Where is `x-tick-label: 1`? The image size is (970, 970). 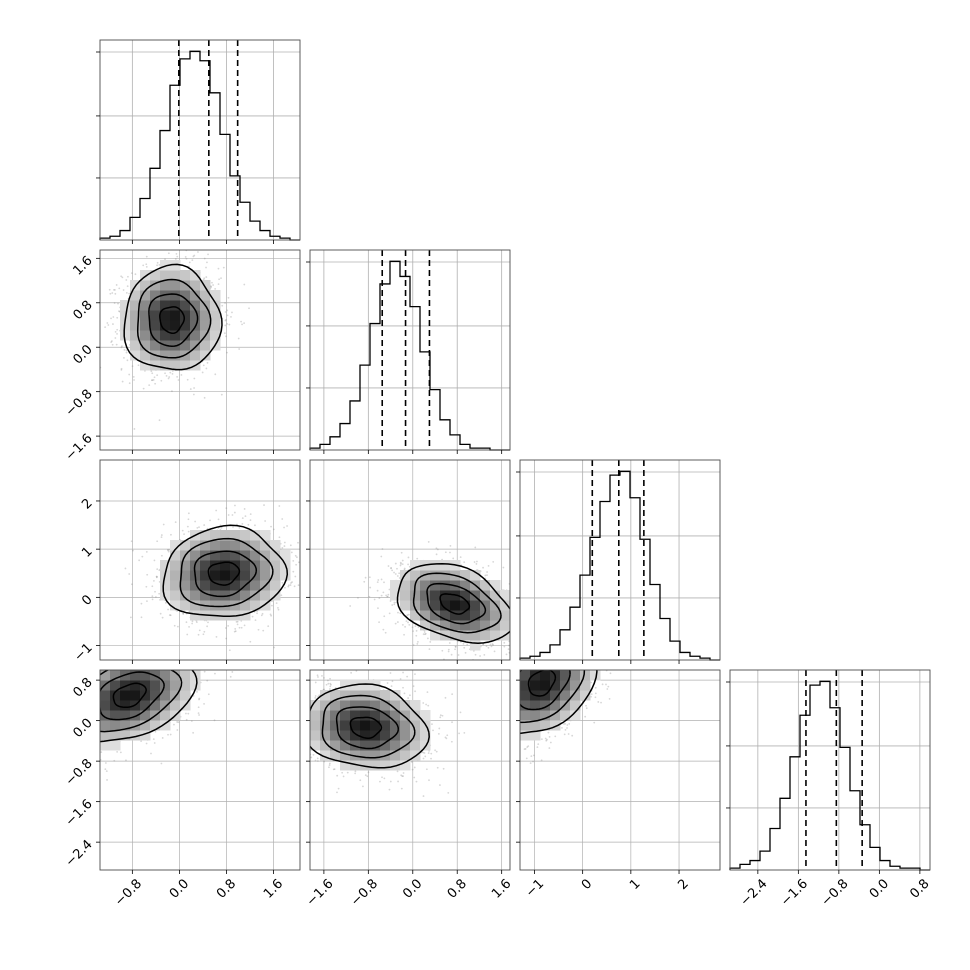 x-tick-label: 1 is located at coordinates (635, 884).